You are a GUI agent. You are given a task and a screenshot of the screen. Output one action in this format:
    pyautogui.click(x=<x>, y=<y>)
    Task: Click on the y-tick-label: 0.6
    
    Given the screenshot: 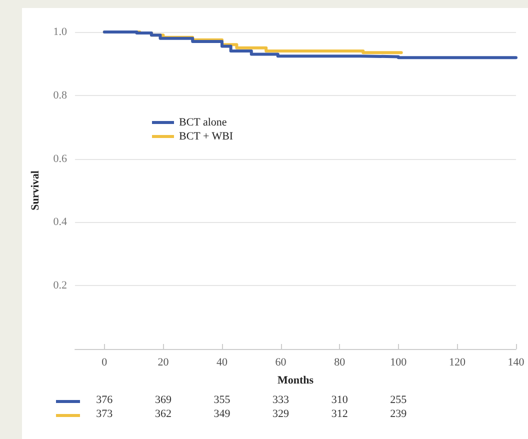 What is the action you would take?
    pyautogui.click(x=60, y=158)
    